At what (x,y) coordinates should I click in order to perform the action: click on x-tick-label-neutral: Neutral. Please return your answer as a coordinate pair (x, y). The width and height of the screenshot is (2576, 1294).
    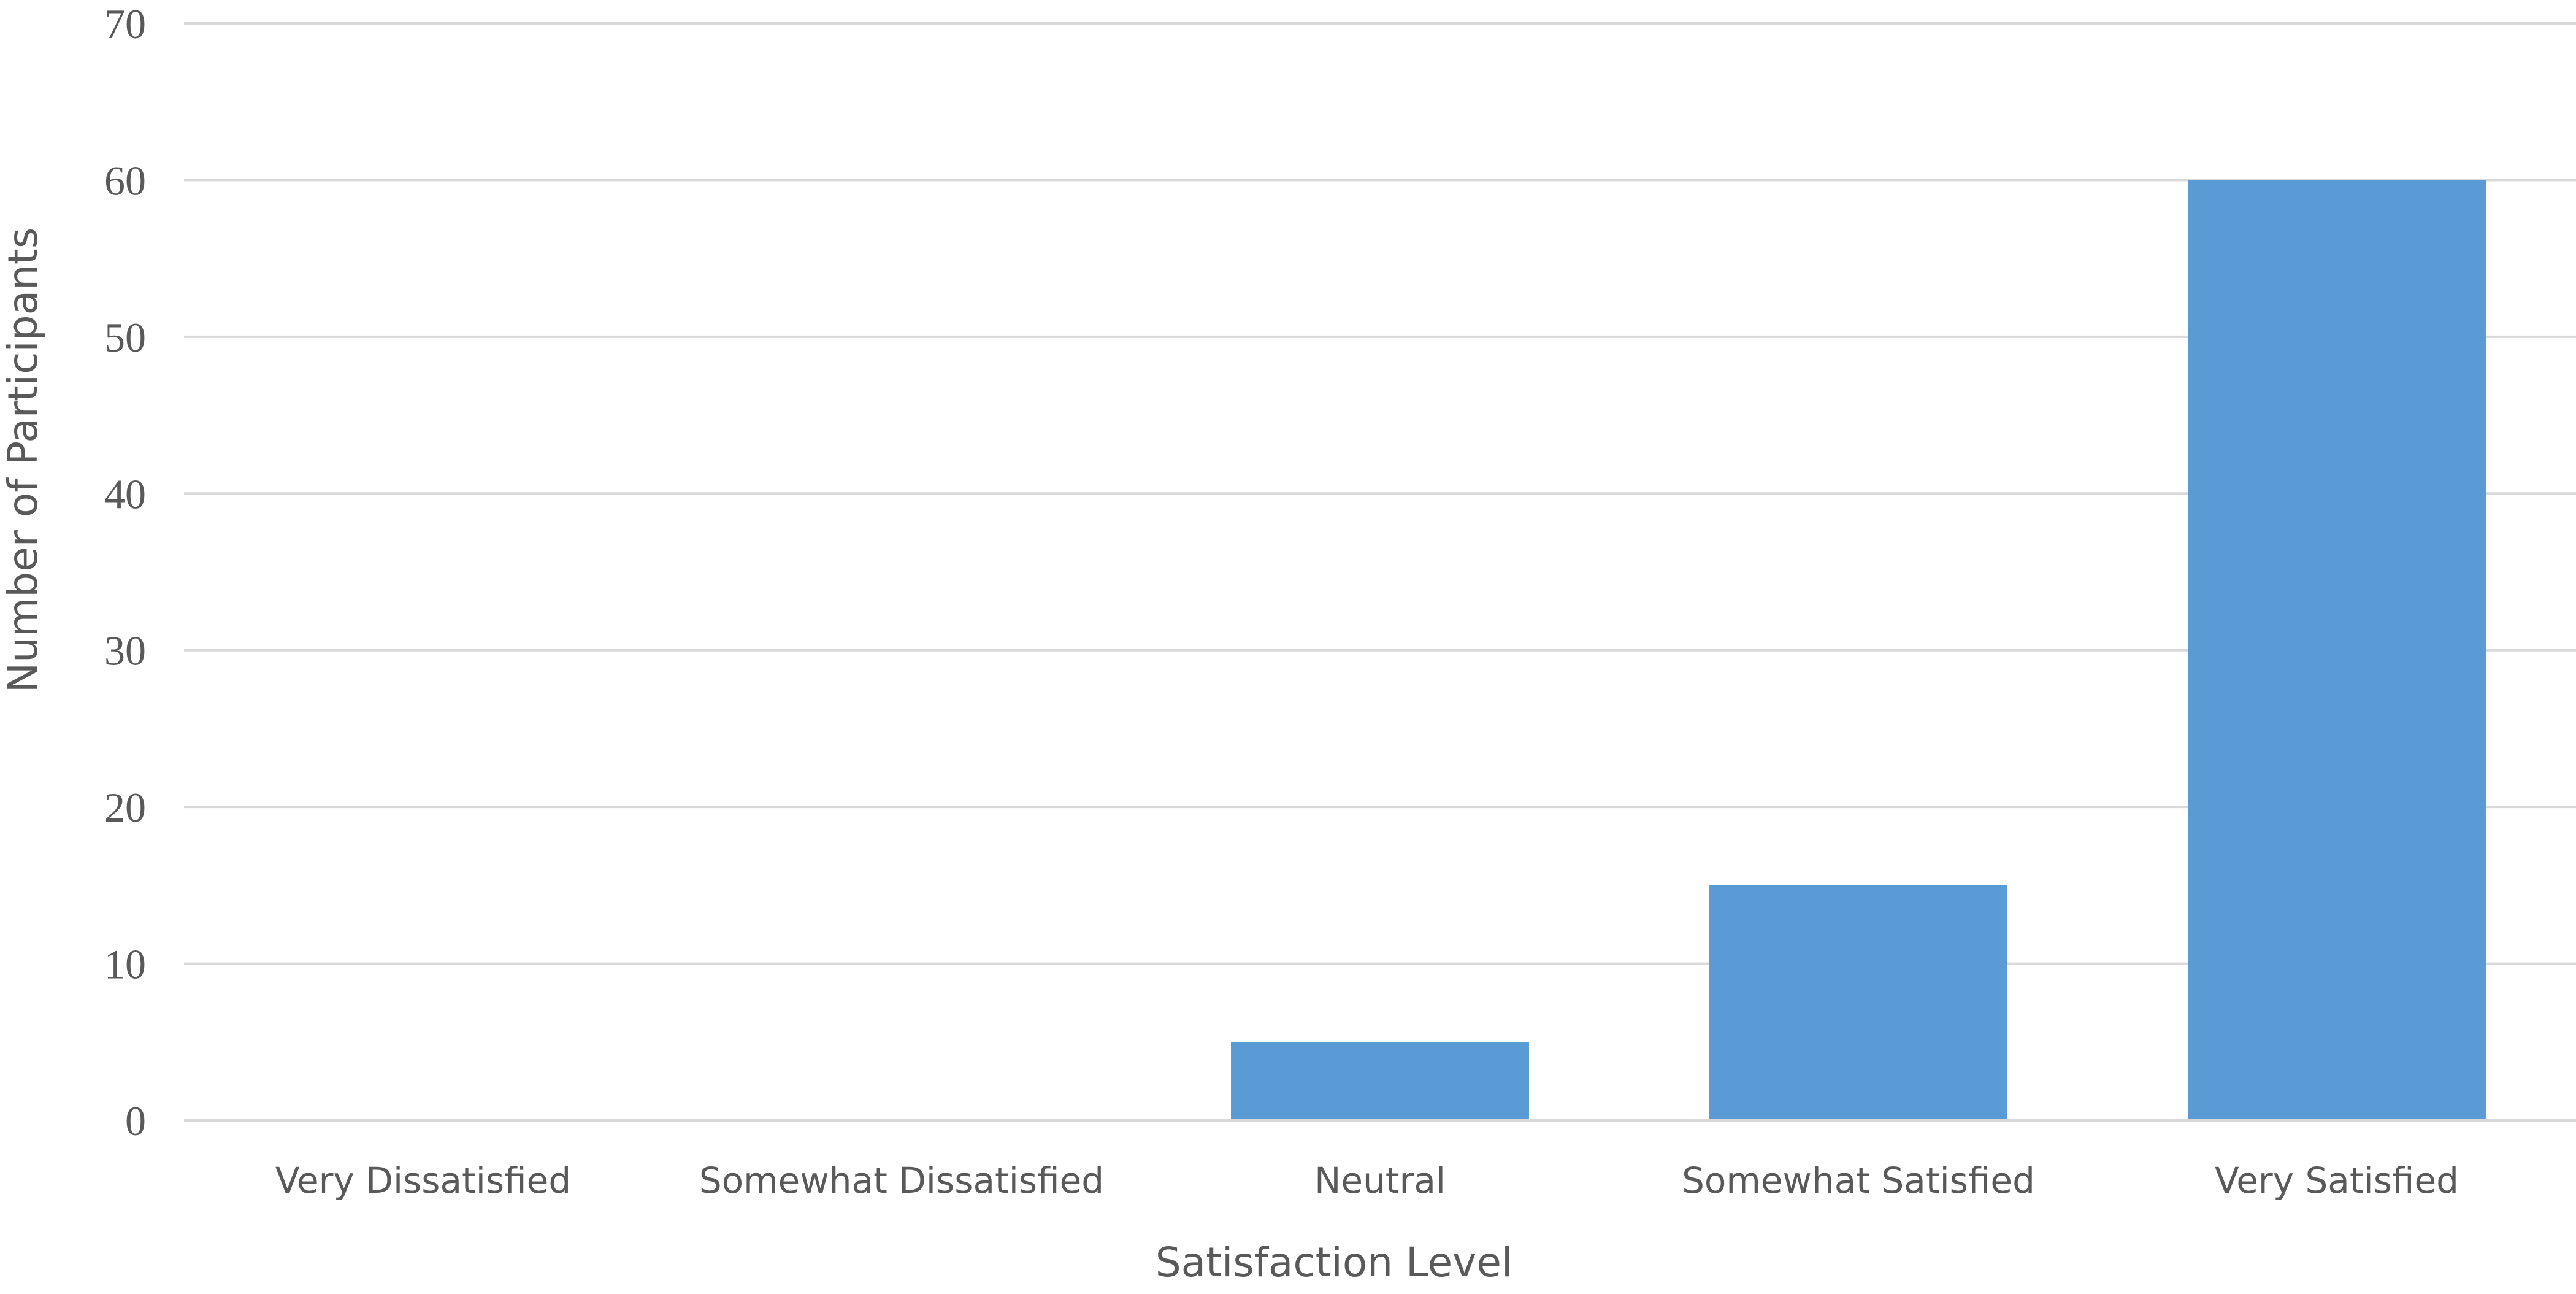
    Looking at the image, I should click on (1380, 1180).